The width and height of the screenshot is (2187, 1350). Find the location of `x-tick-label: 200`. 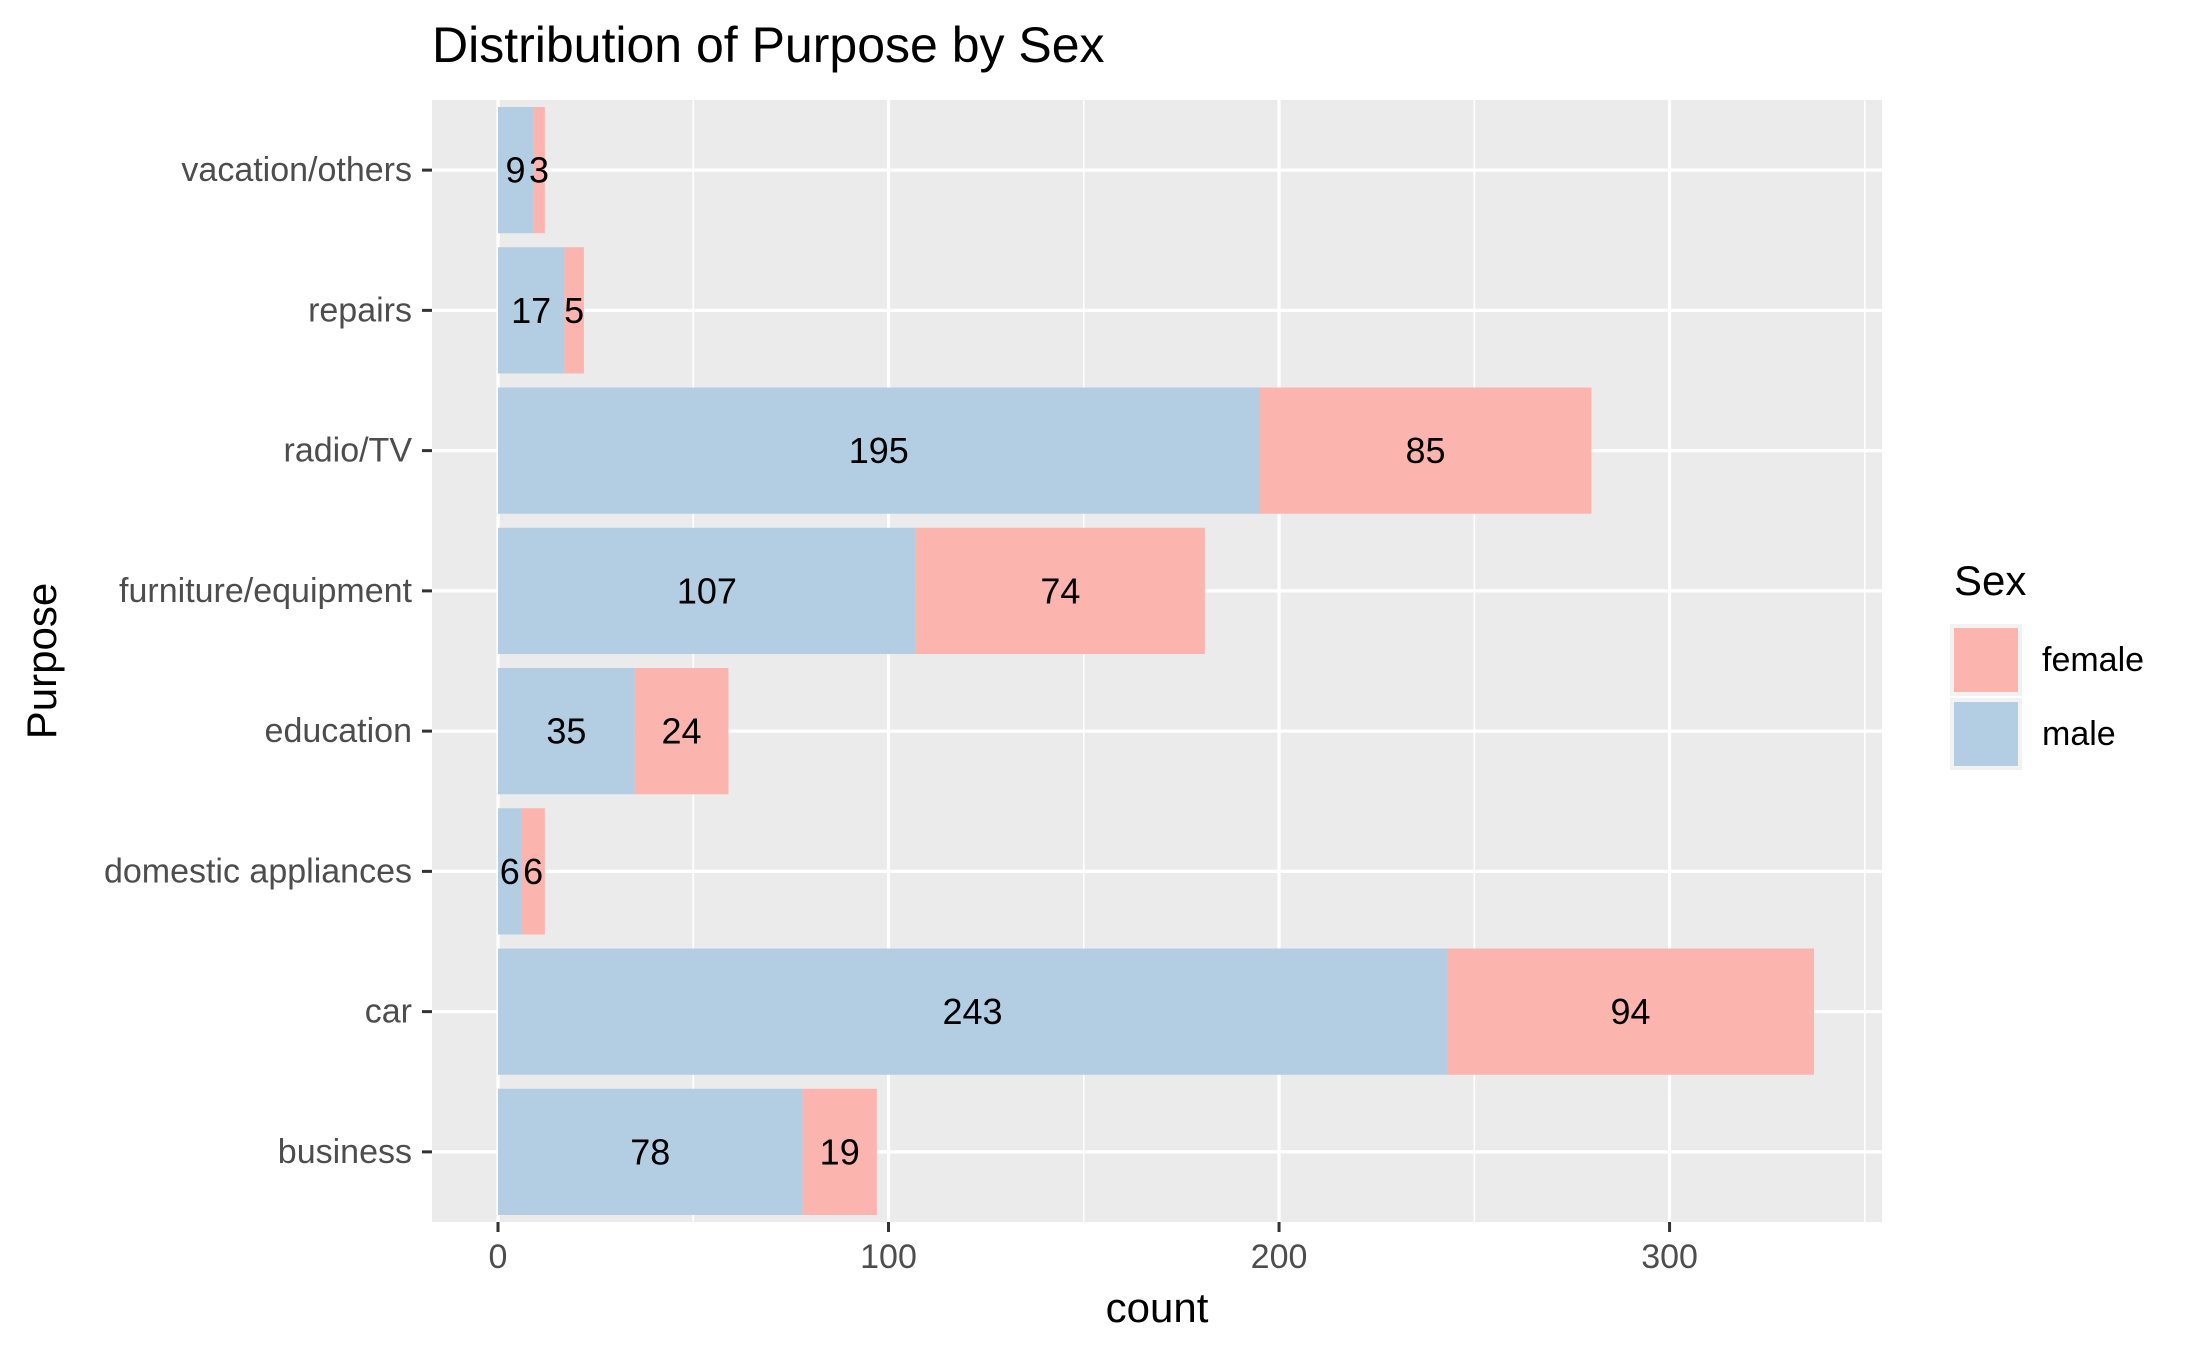

x-tick-label: 200 is located at coordinates (1279, 1257).